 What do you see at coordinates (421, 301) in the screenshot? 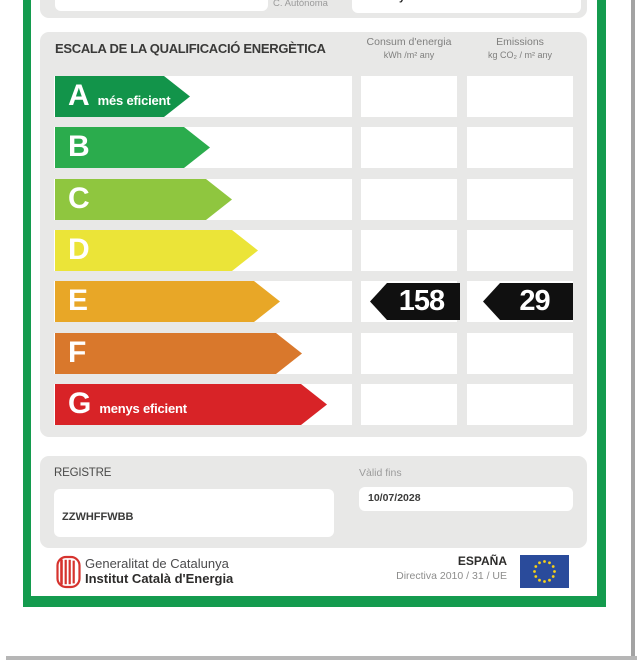
I see `consum-value: 158` at bounding box center [421, 301].